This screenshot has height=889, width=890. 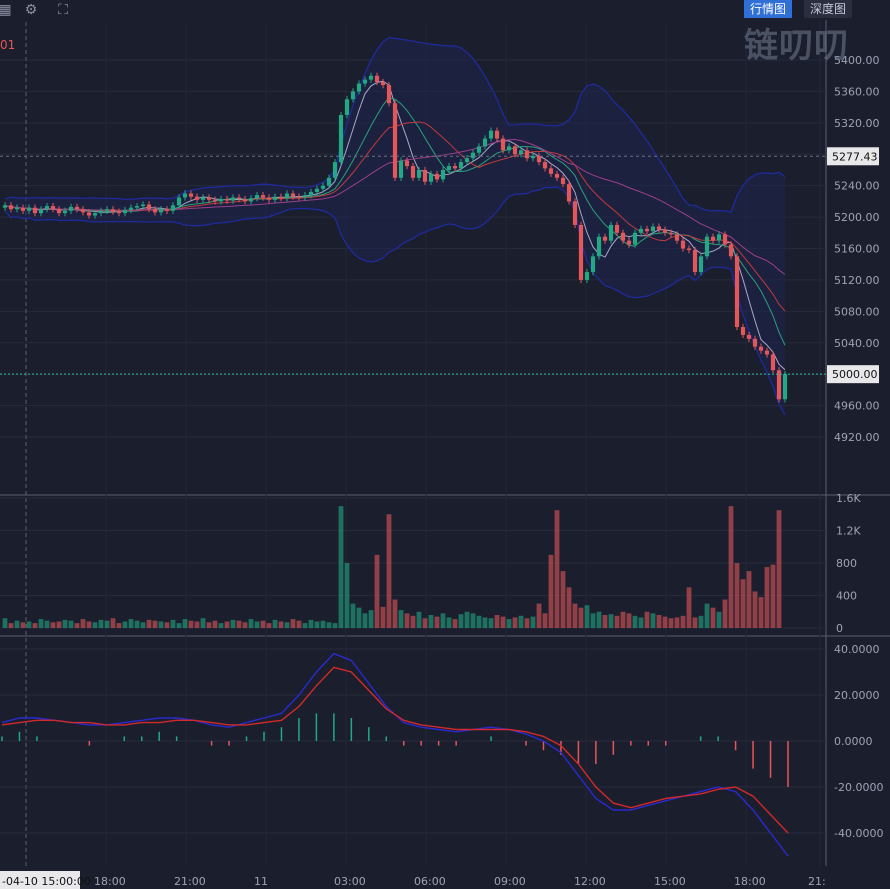 What do you see at coordinates (817, 881) in the screenshot?
I see `time-tick-label: 21:` at bounding box center [817, 881].